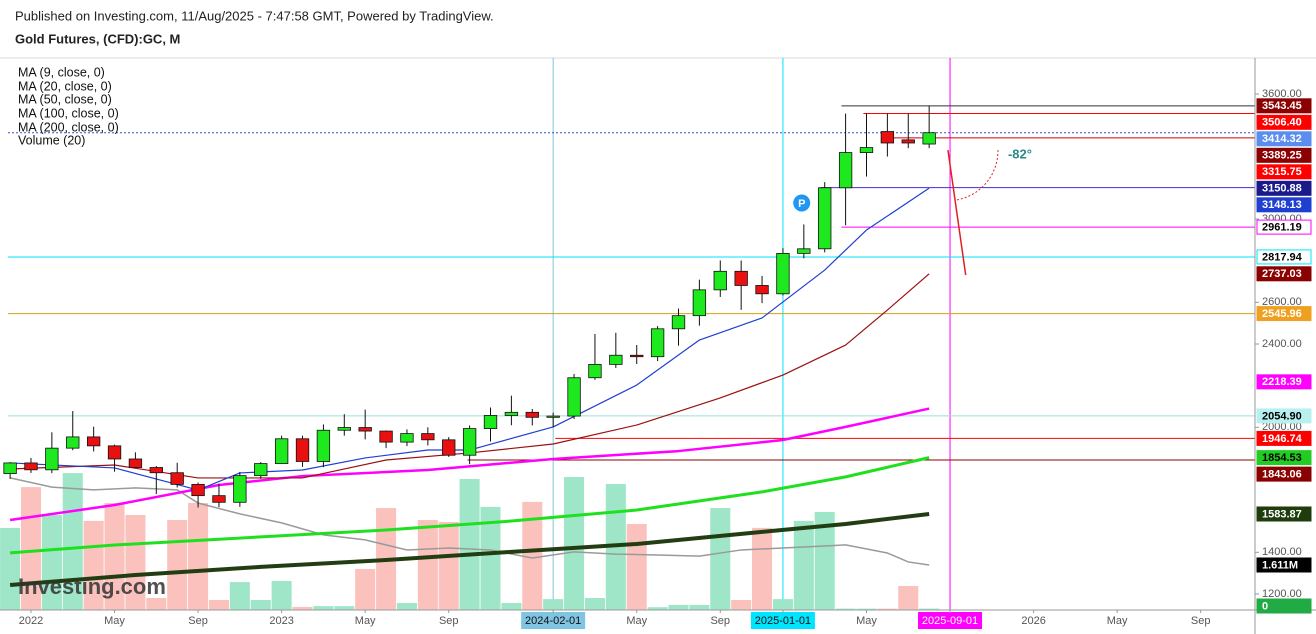 The image size is (1316, 634). What do you see at coordinates (1282, 344) in the screenshot?
I see `y-tick-label: 2400.00` at bounding box center [1282, 344].